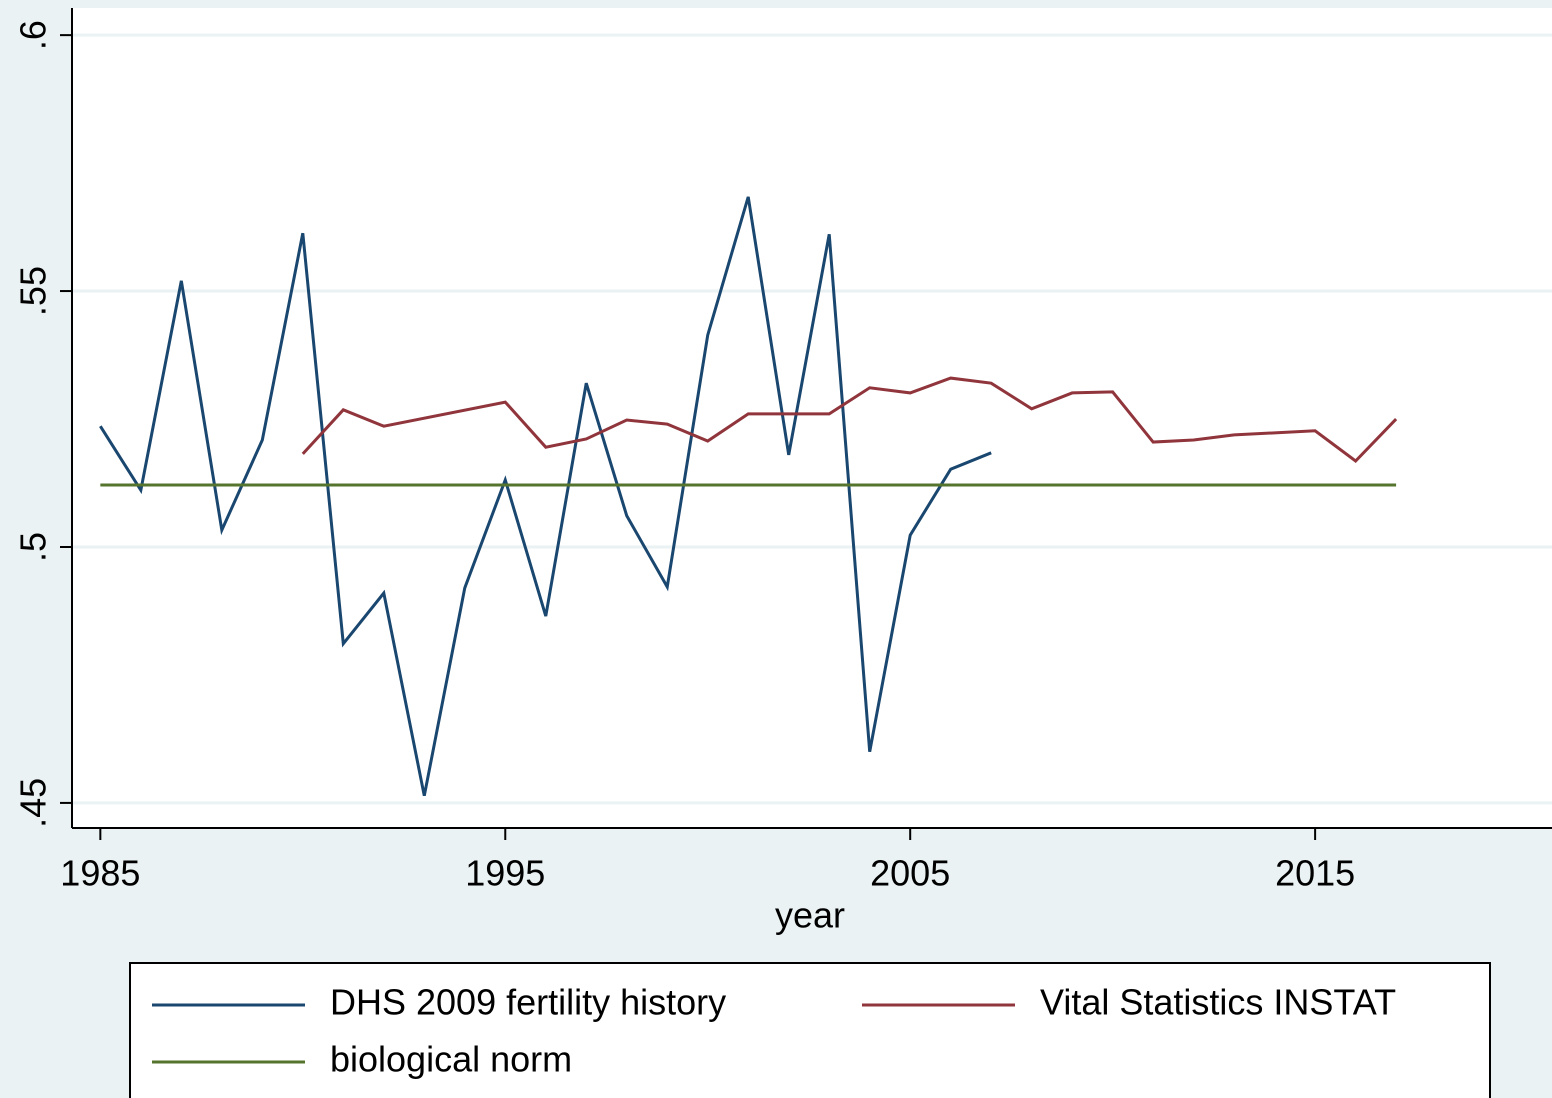 The width and height of the screenshot is (1552, 1098). What do you see at coordinates (910, 873) in the screenshot?
I see `x-tick-label: 2005` at bounding box center [910, 873].